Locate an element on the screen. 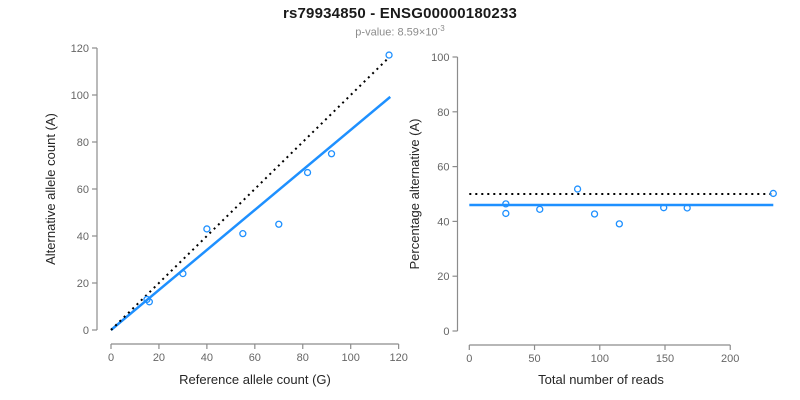 Image resolution: width=800 pixels, height=400 pixels. x-tick-label: 20 is located at coordinates (159, 358).